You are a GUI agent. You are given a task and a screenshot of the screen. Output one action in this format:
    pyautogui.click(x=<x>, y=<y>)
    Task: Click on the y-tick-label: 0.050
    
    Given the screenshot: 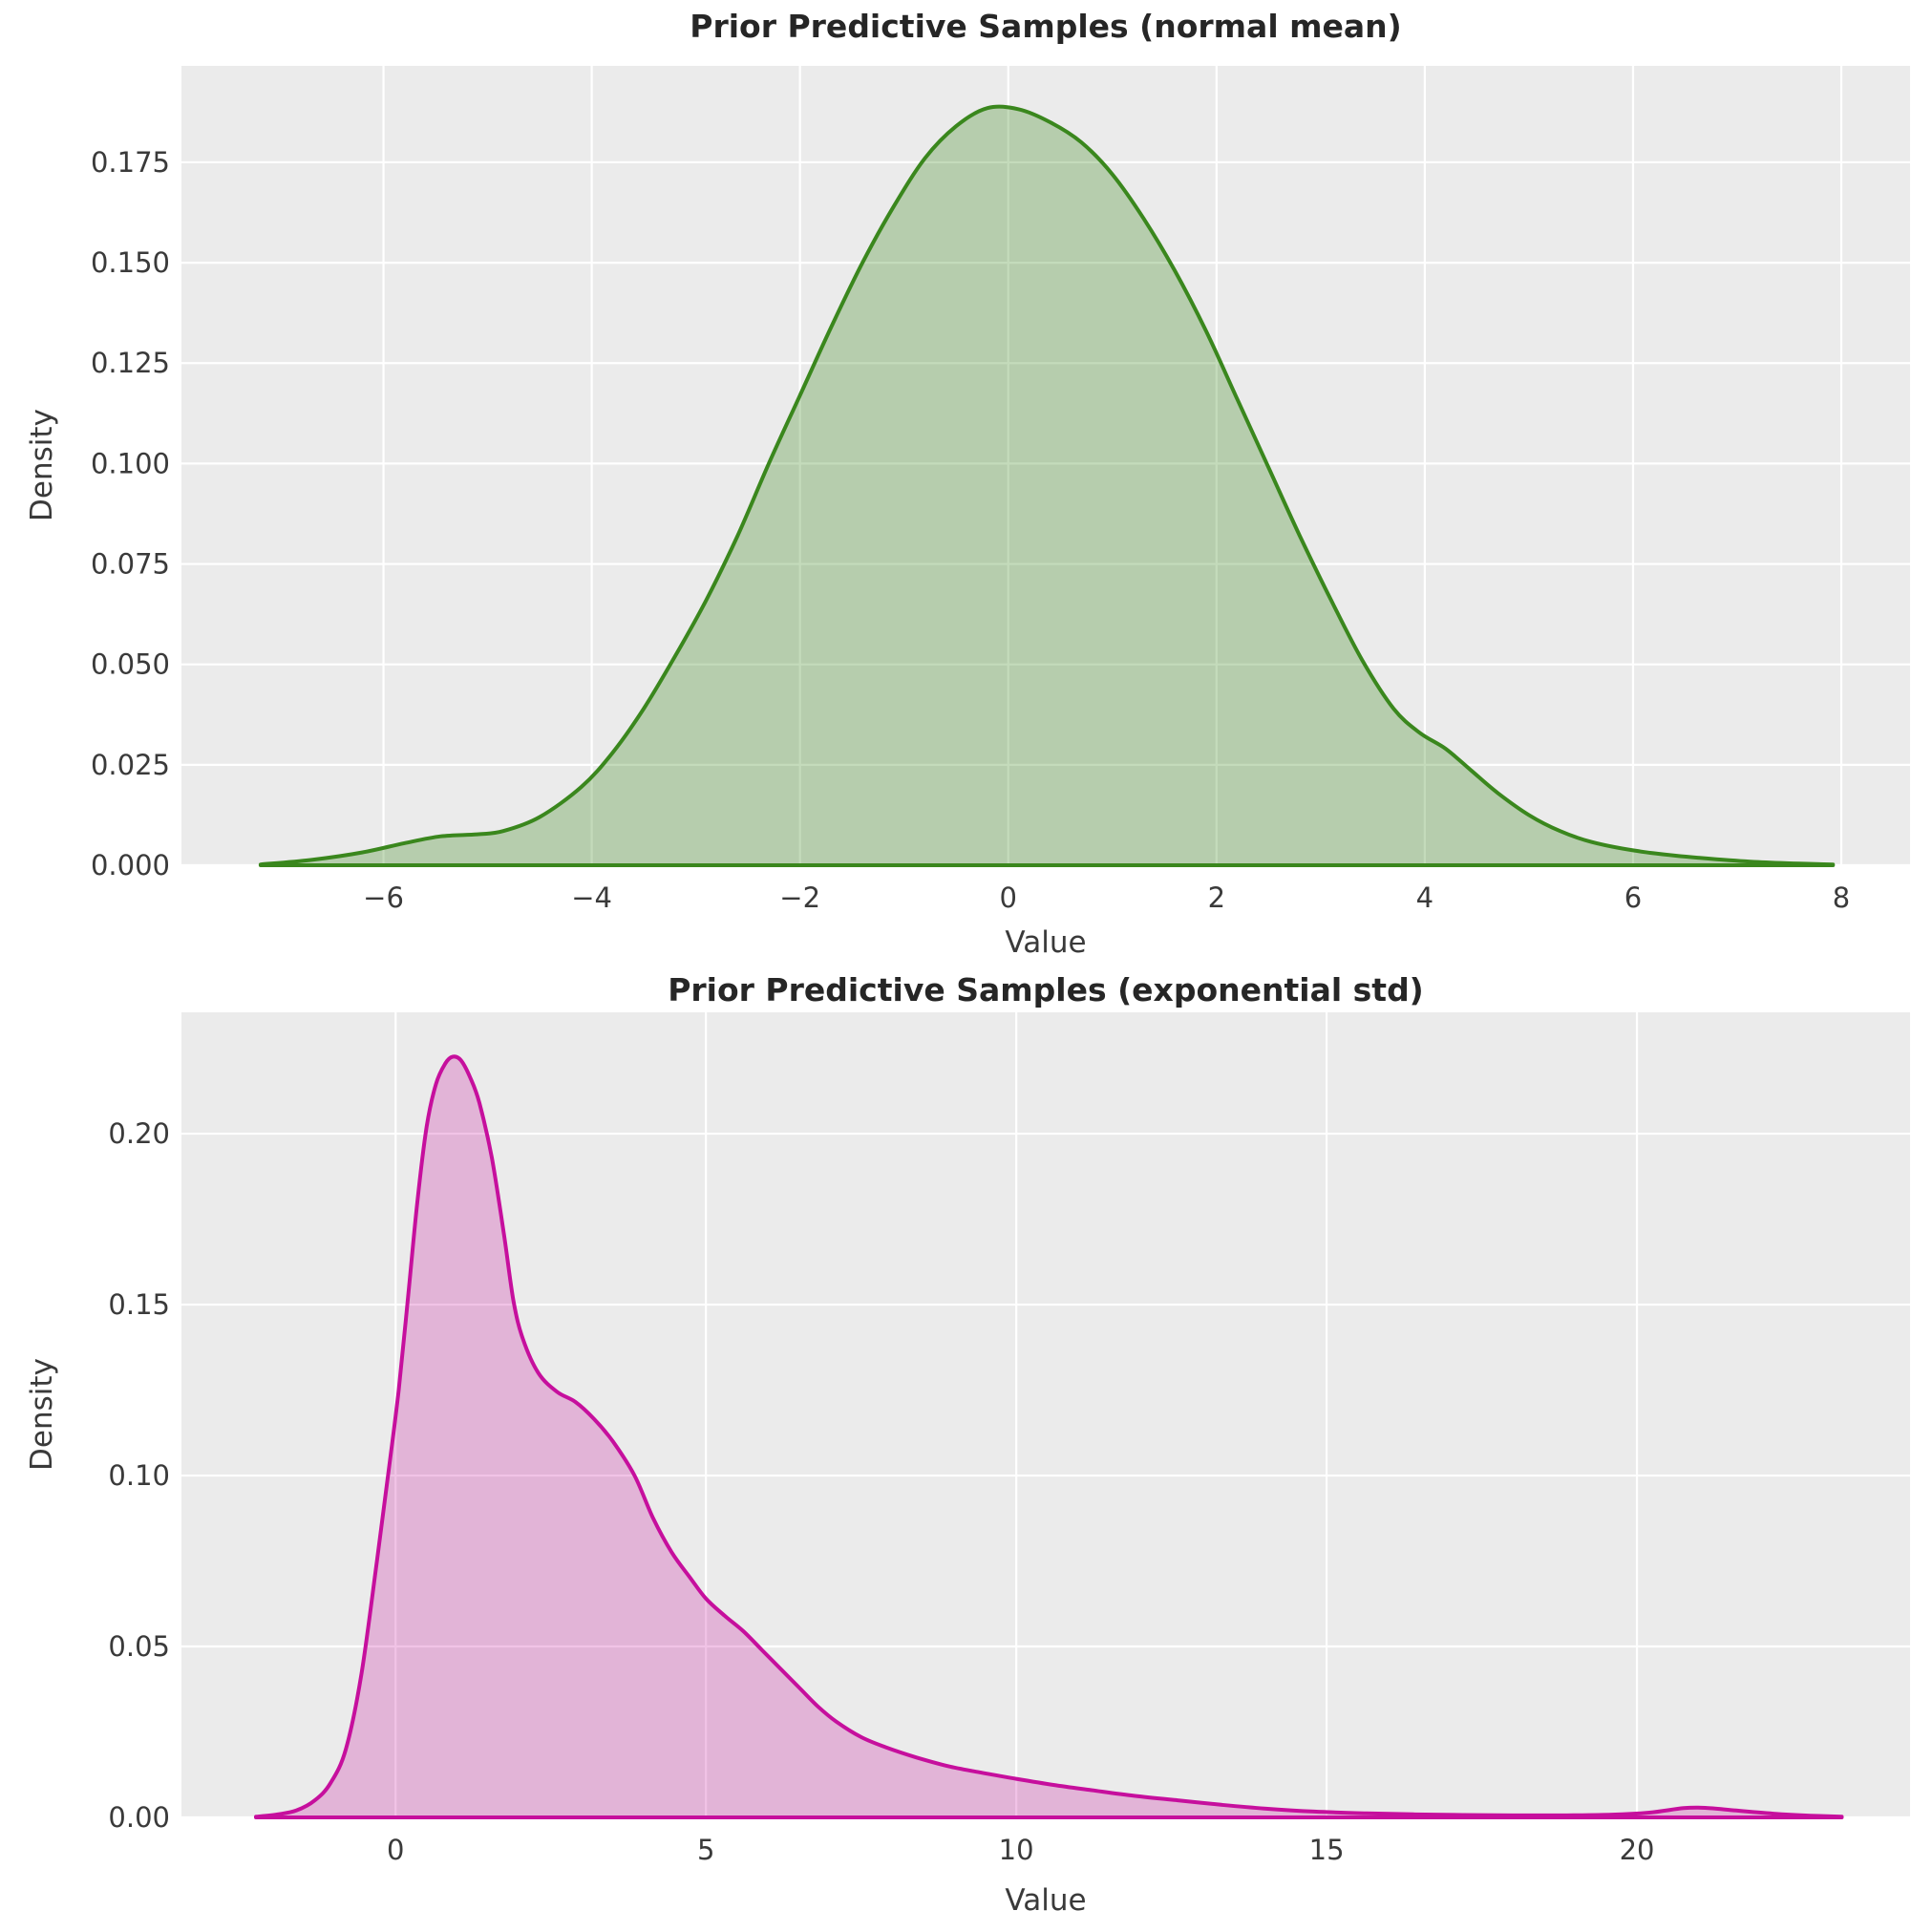 What is the action you would take?
    pyautogui.click(x=130, y=664)
    